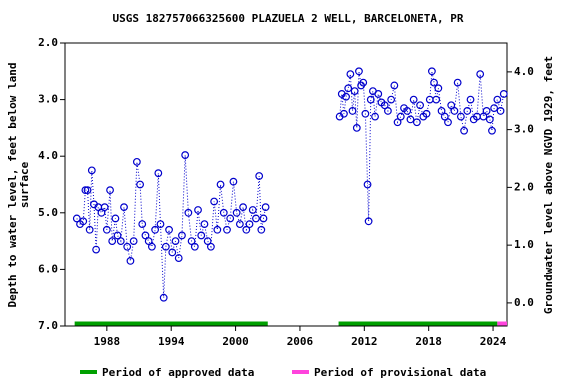  I want to click on x-tick-label: 2024, so click(493, 341).